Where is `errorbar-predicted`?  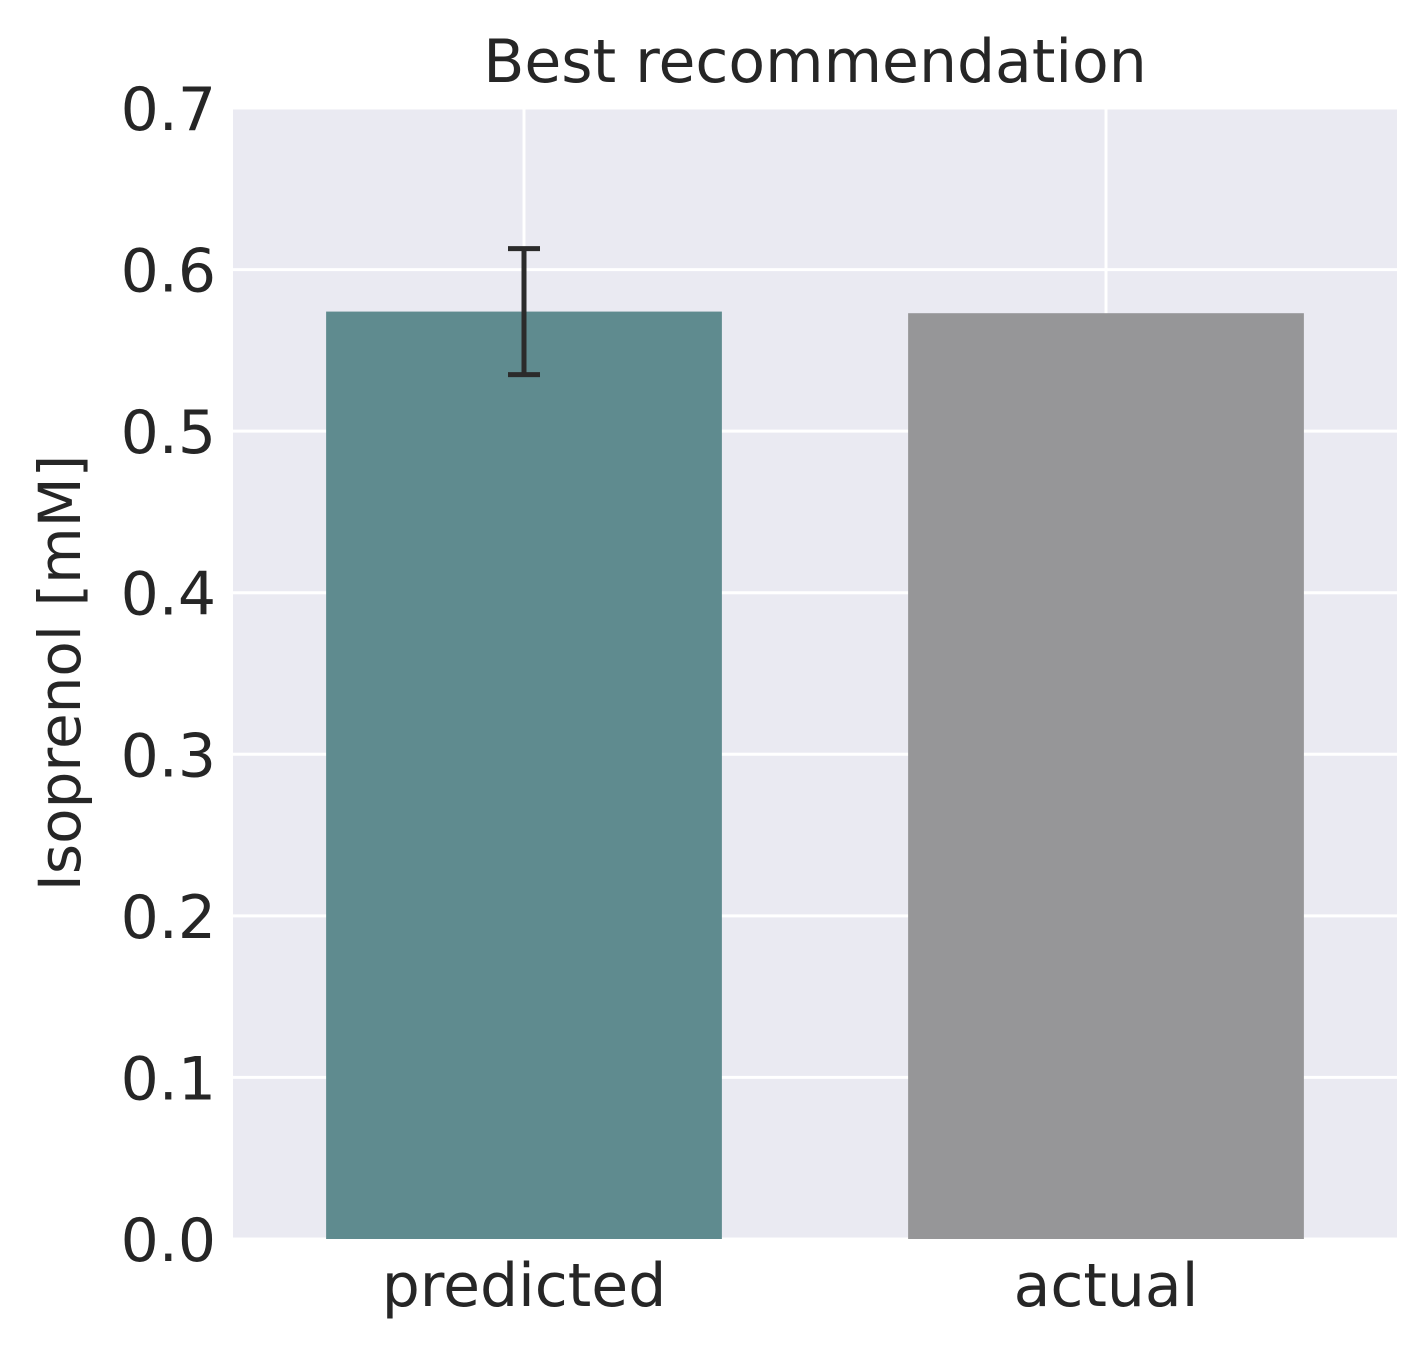 errorbar-predicted is located at coordinates (524, 312).